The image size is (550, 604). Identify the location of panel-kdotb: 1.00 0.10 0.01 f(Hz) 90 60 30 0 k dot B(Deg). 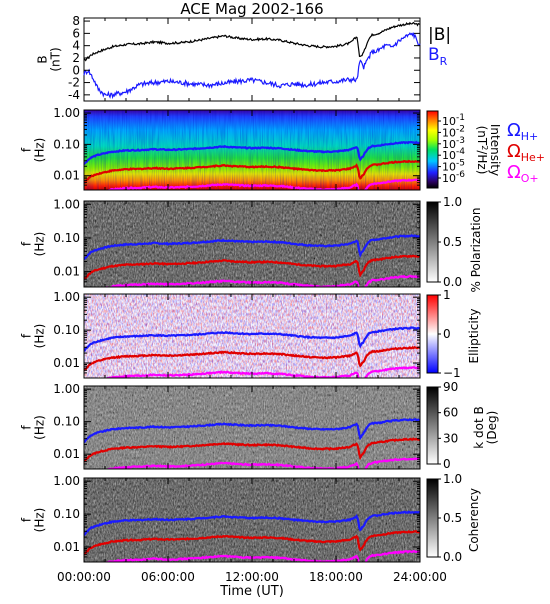
(259, 425).